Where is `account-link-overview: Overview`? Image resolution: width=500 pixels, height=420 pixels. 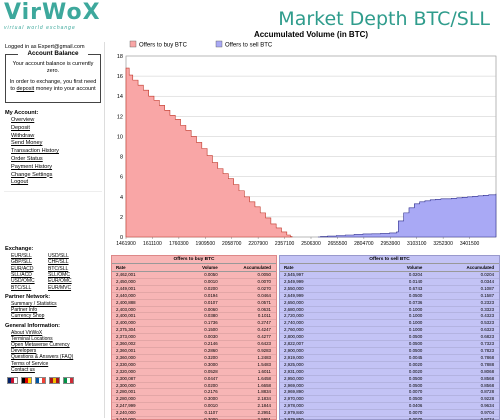
account-link-overview: Overview is located at coordinates (23, 119).